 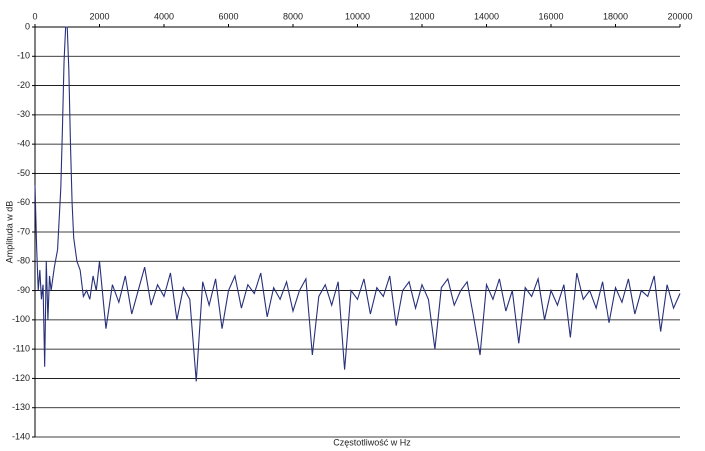 I want to click on x-tick-label: 12000, so click(x=421, y=16).